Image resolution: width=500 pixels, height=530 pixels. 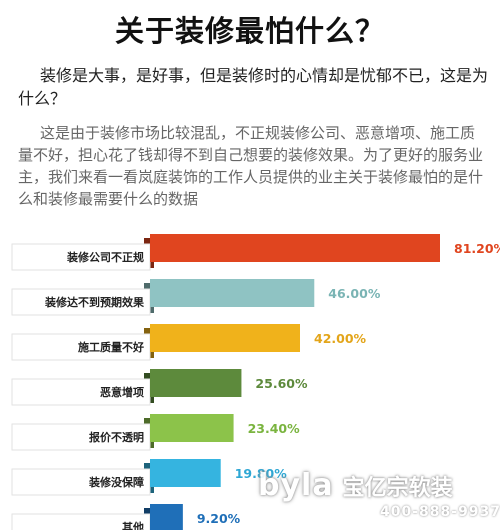 What do you see at coordinates (281, 383) in the screenshot?
I see `value-label: 25.60%` at bounding box center [281, 383].